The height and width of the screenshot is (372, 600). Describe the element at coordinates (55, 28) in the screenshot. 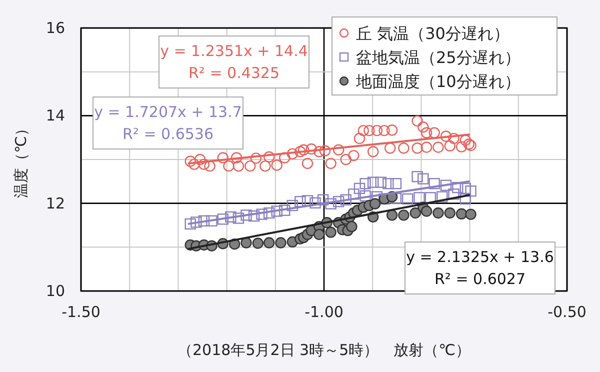

I see `y-tick-label: 16` at that location.